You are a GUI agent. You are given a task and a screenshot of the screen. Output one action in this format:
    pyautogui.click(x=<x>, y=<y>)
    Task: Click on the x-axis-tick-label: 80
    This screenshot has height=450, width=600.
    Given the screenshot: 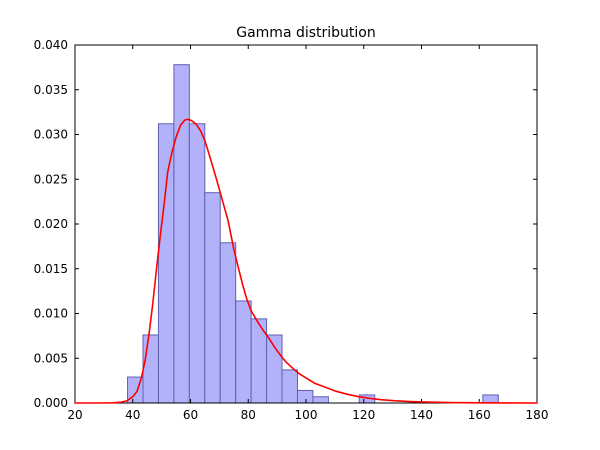 What is the action you would take?
    pyautogui.click(x=248, y=415)
    